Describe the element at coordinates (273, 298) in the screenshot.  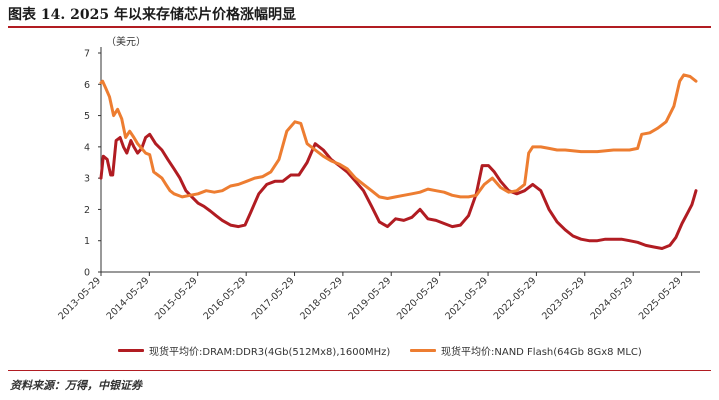
I see `x-tick-label: 2017-05-29` at that location.